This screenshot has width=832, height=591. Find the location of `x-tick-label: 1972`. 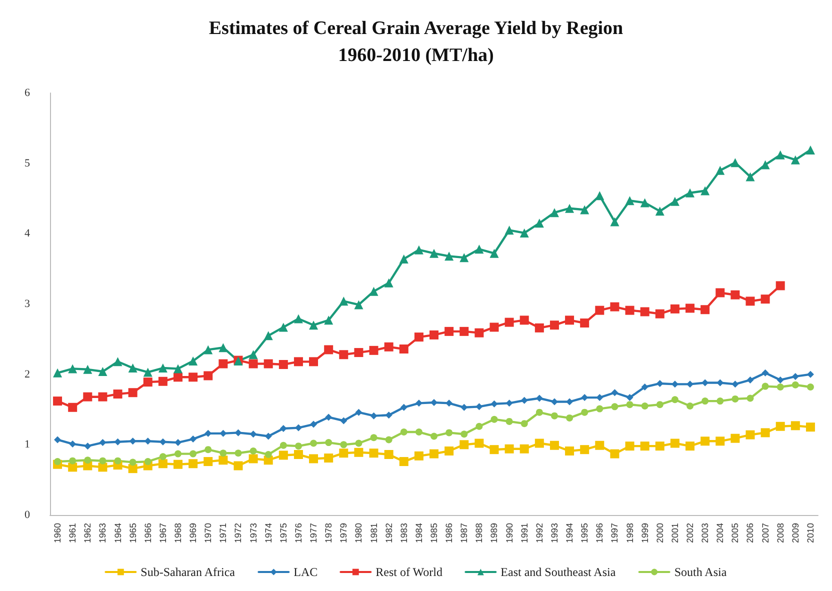

x-tick-label: 1972 is located at coordinates (238, 533).